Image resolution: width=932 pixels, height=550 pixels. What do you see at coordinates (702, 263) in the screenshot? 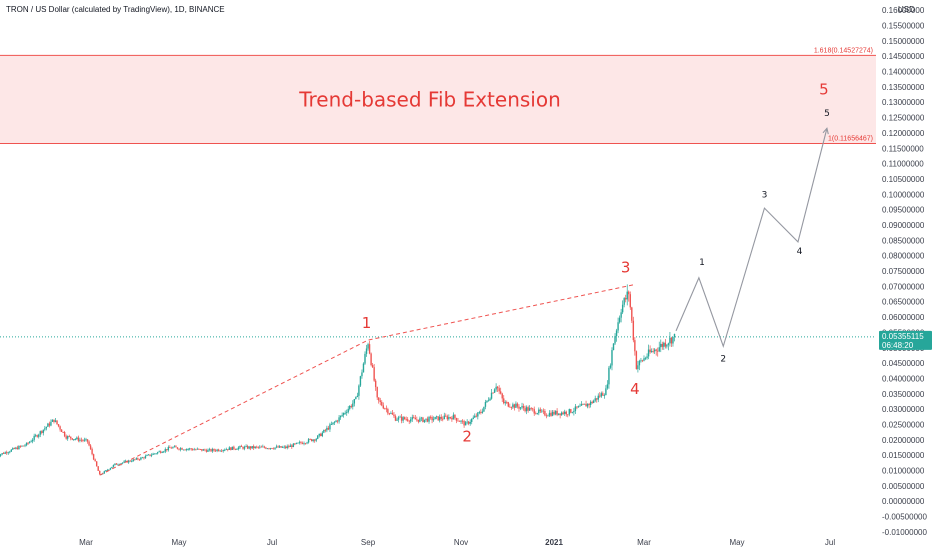
I see `wave-label-black-1: 1` at bounding box center [702, 263].